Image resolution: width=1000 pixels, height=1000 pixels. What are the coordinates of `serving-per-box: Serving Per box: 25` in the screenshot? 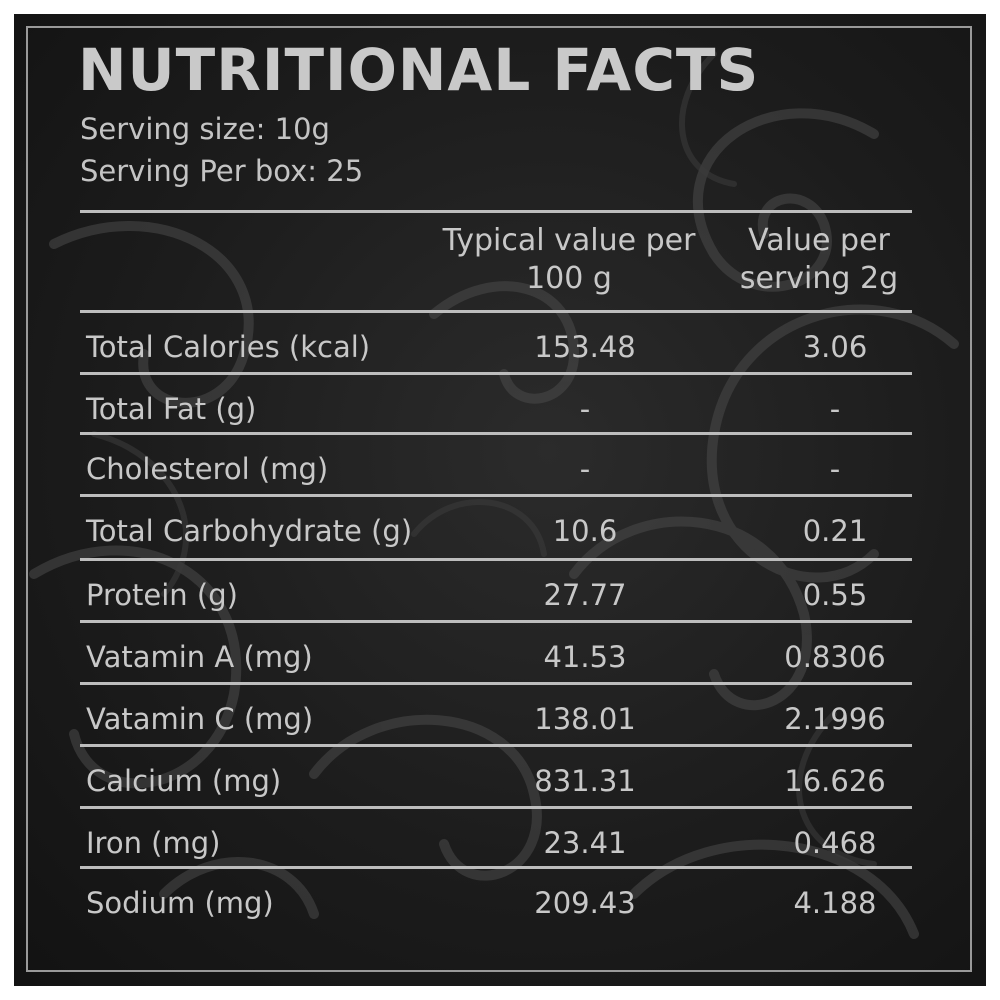 It's located at (222, 171).